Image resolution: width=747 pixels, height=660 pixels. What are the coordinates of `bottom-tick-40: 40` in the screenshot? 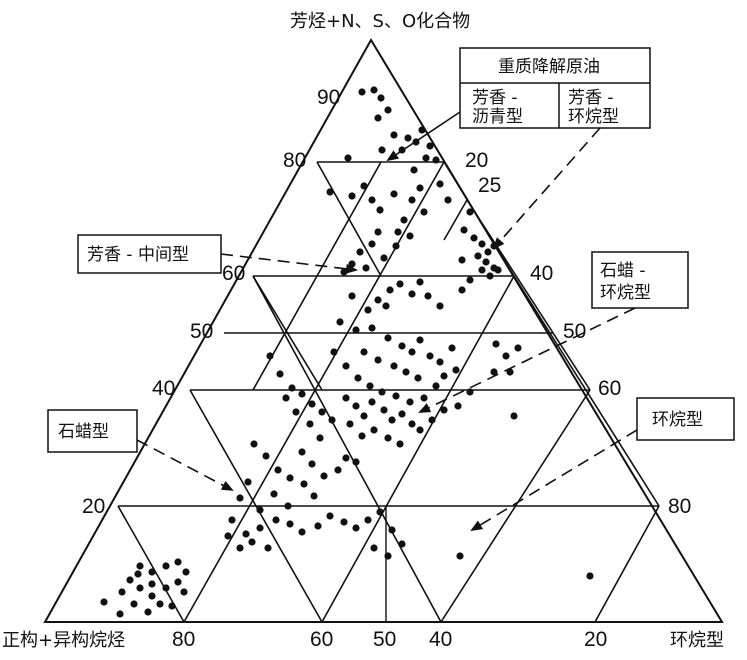 It's located at (440, 639).